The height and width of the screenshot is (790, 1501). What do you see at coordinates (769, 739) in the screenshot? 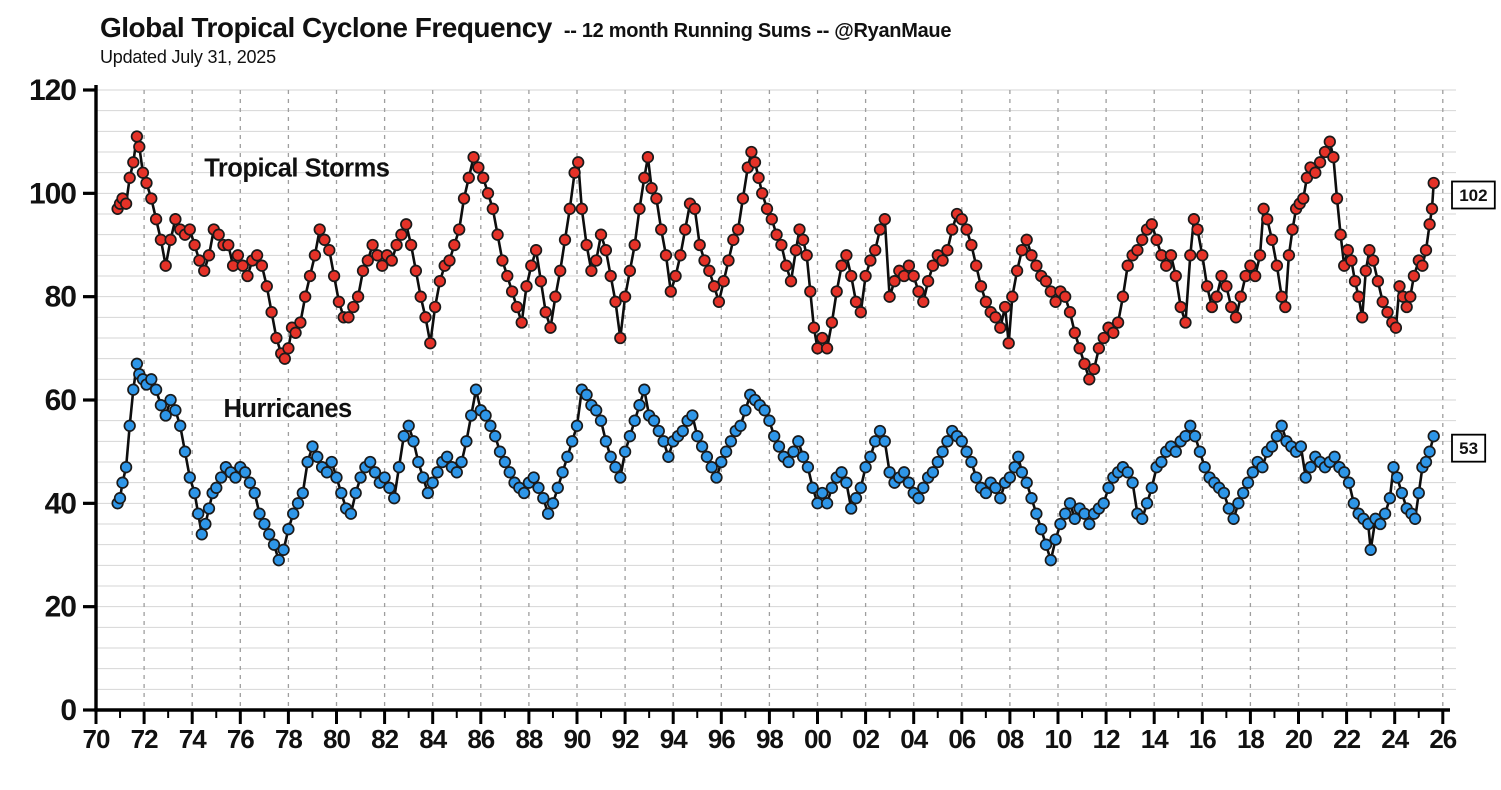
I see `x-tick-label: 98` at bounding box center [769, 739].